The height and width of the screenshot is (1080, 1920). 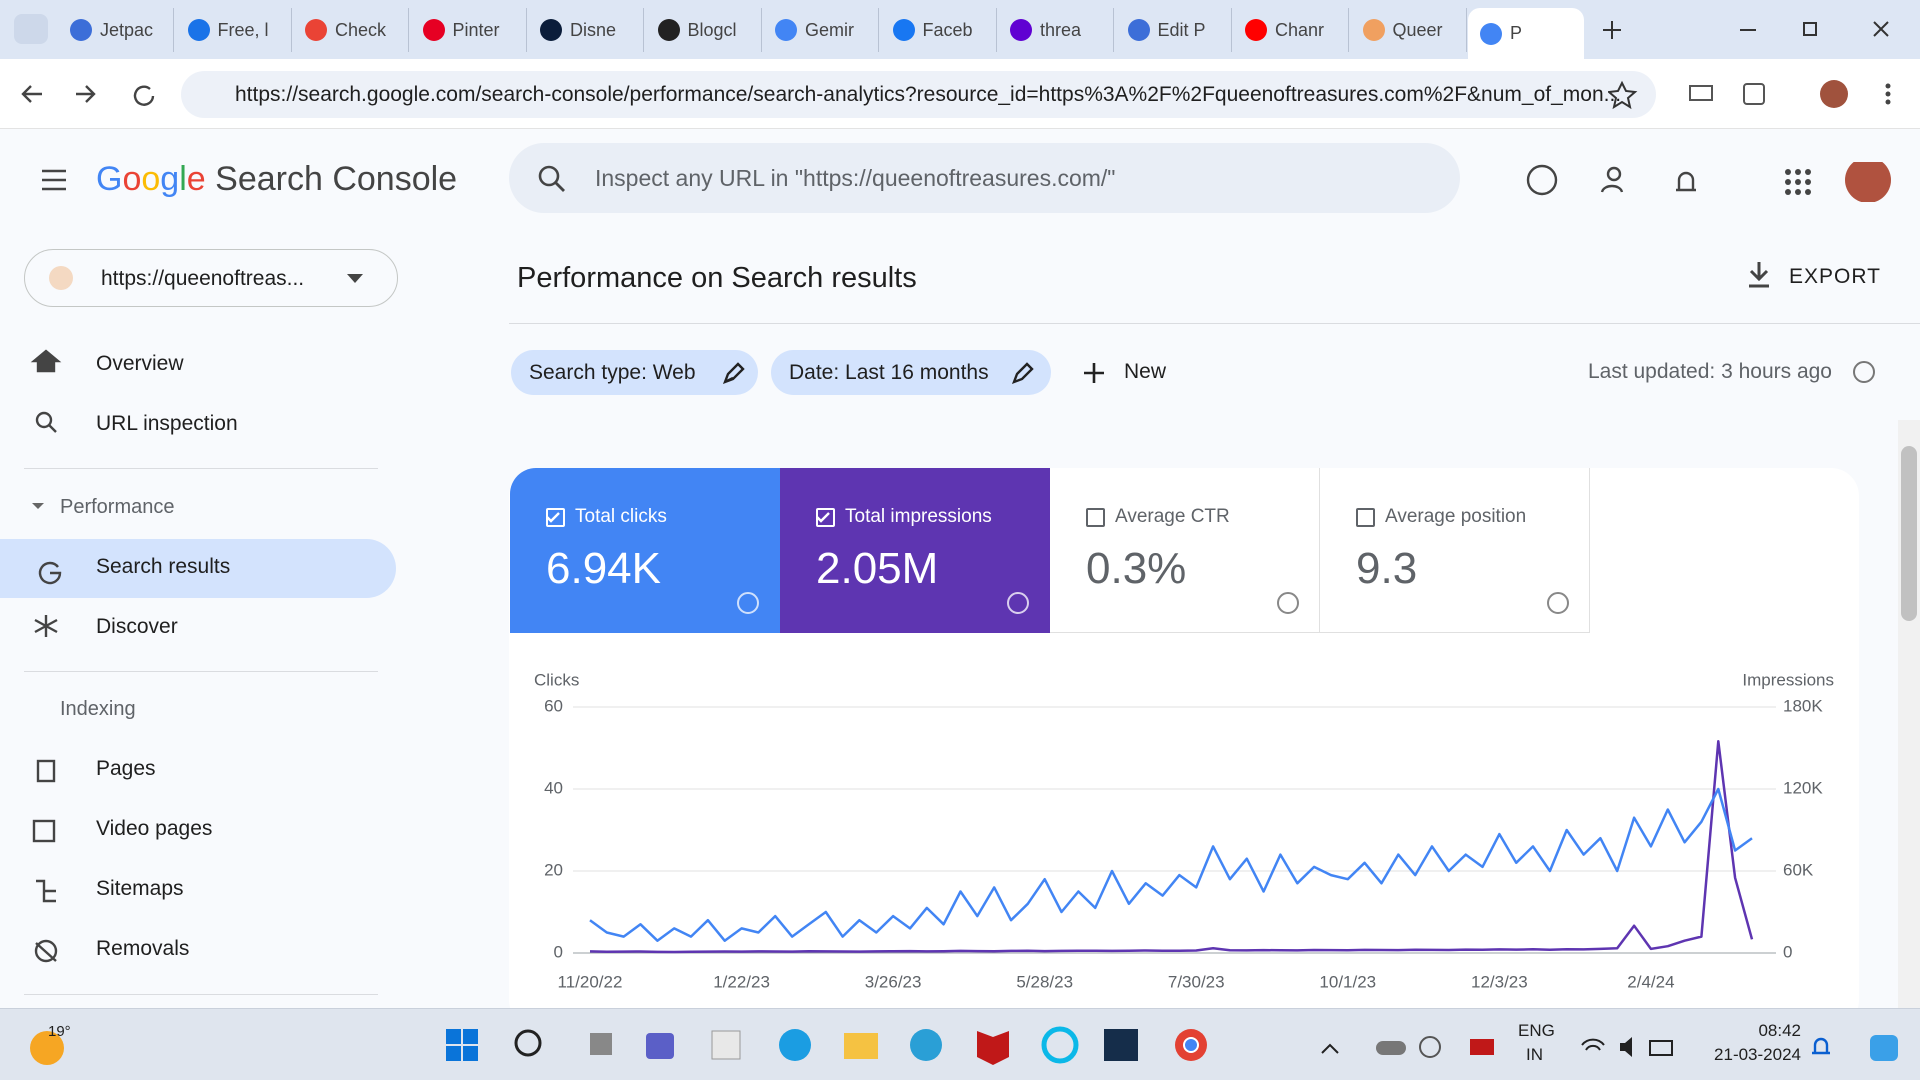 I want to click on browser-tab: Chanr, so click(x=1291, y=30).